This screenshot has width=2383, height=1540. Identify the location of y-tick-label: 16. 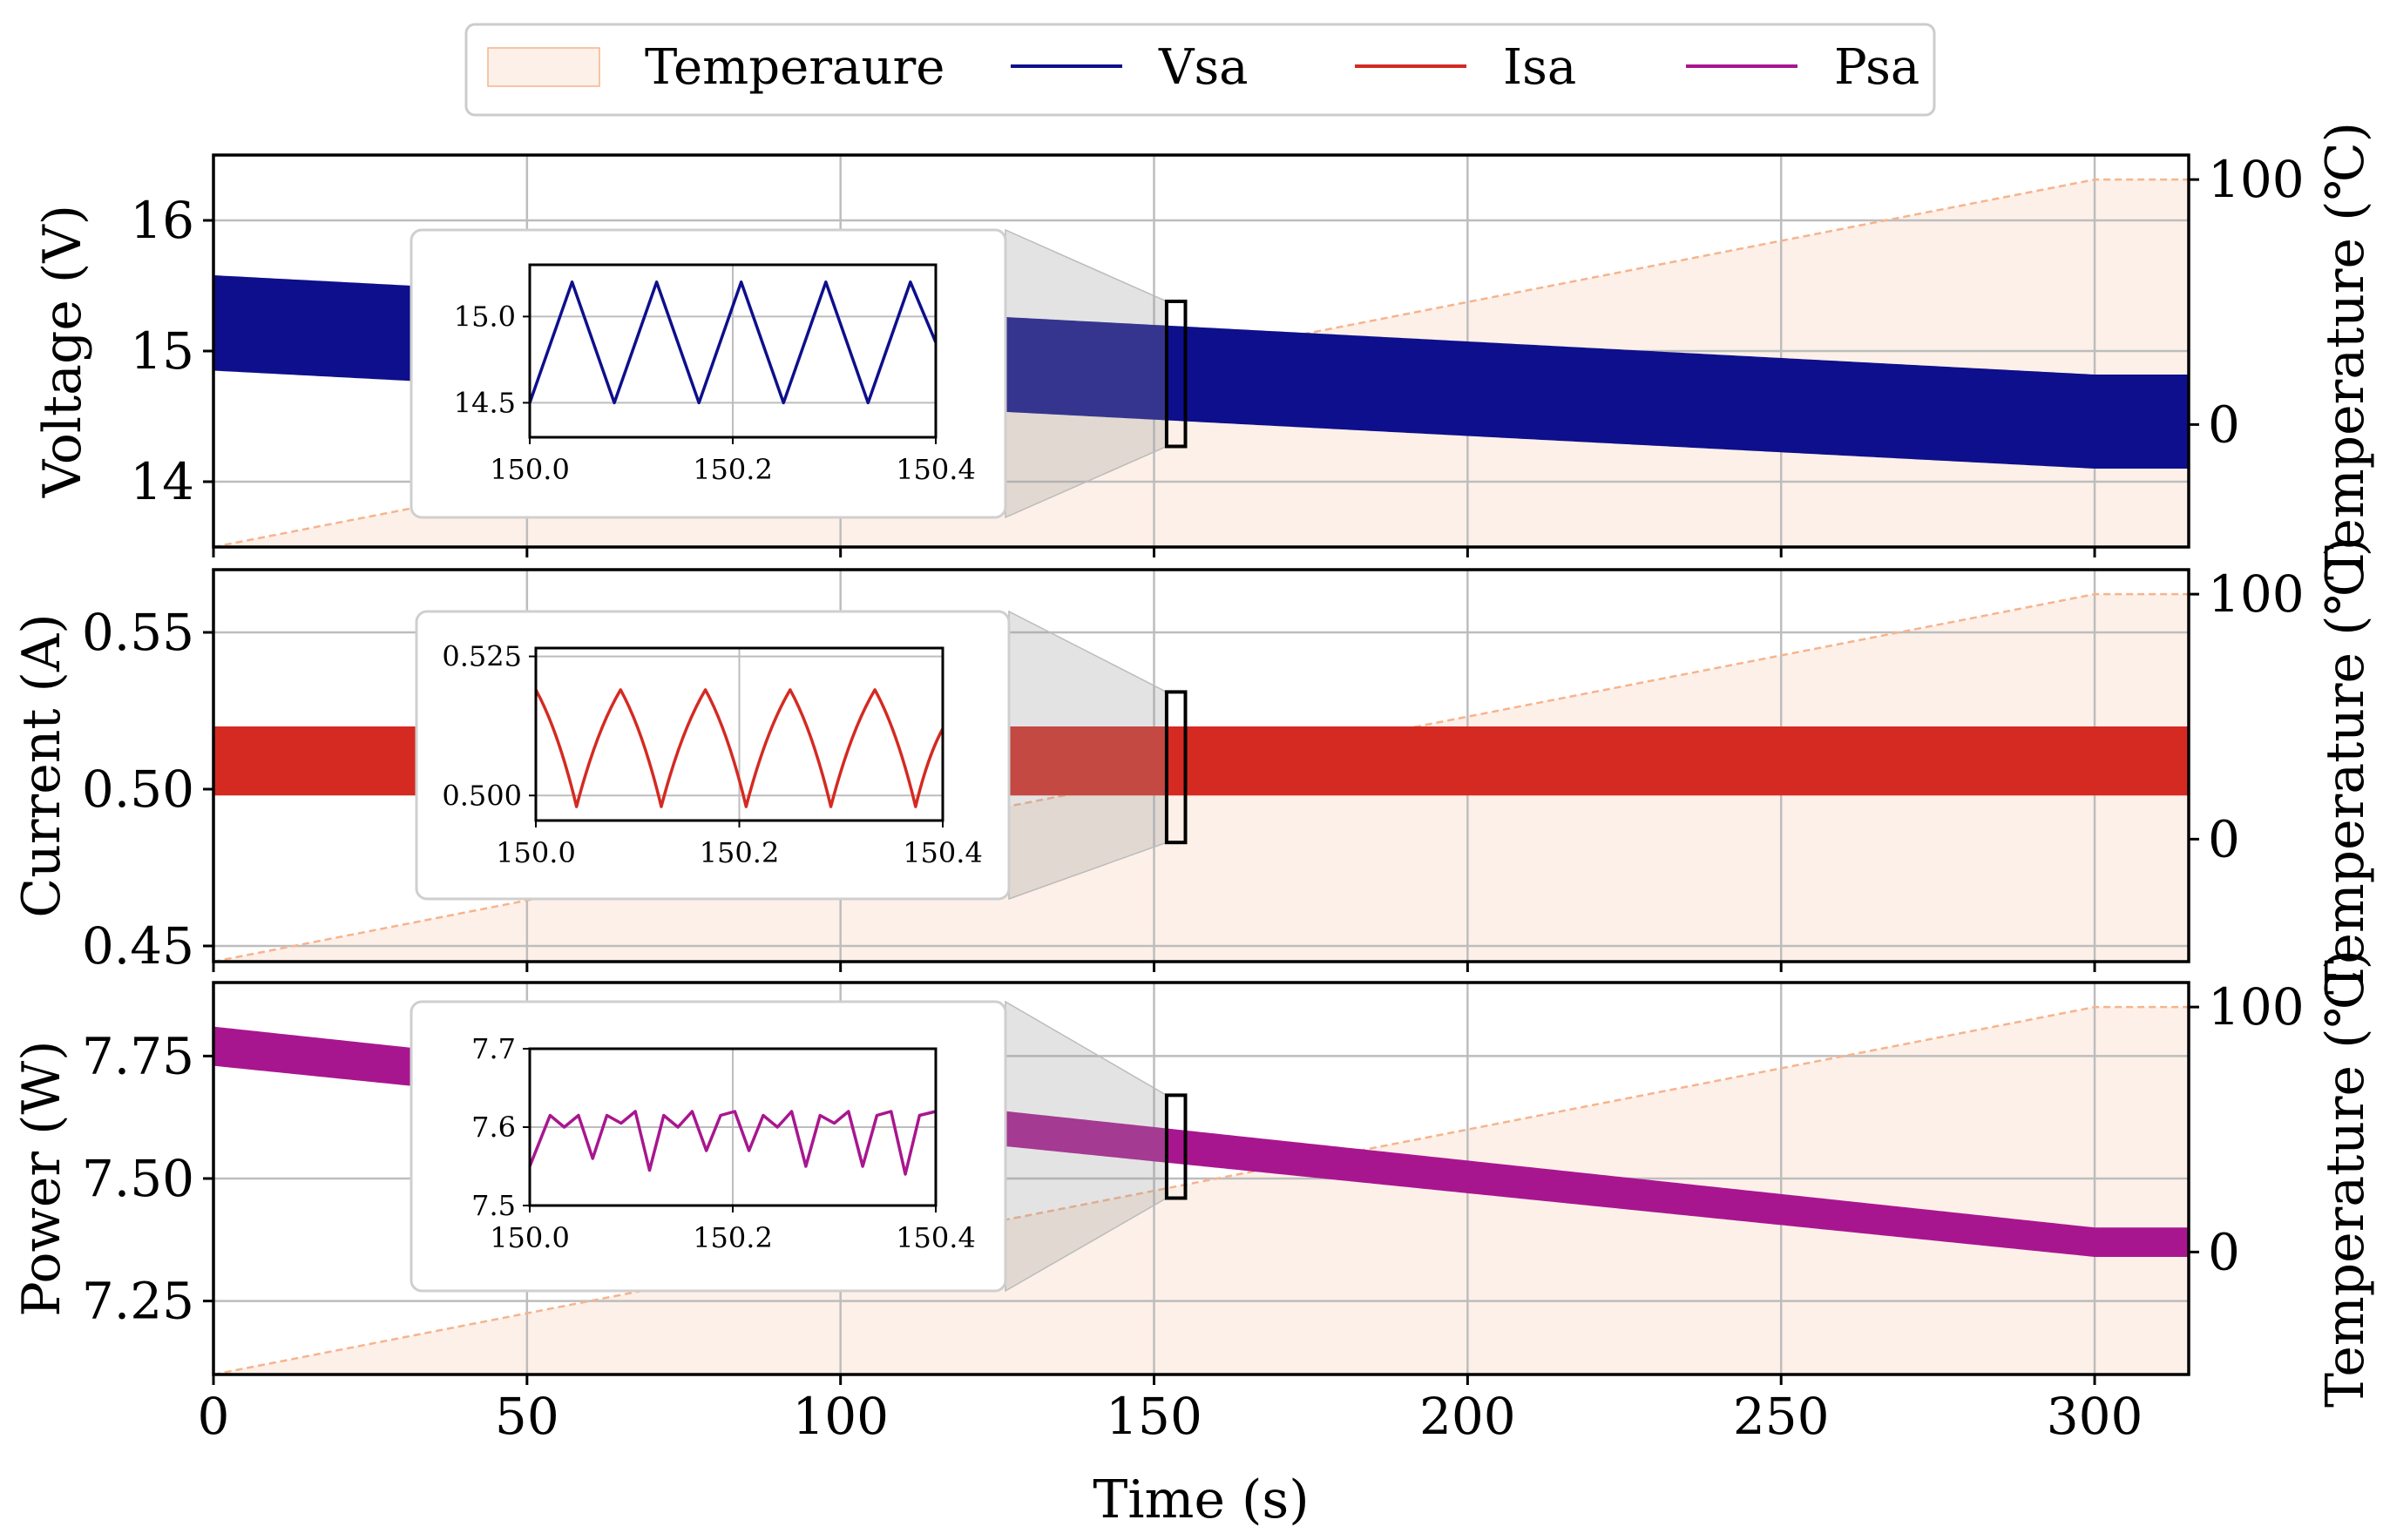
(162, 220).